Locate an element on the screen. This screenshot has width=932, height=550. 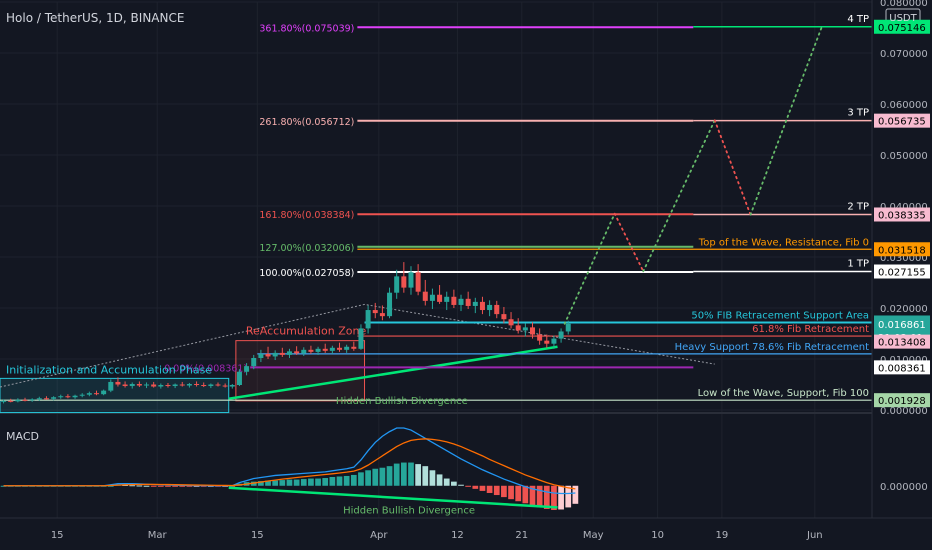
annotation-label: 61.8% Fib Retracement is located at coordinates (810, 329).